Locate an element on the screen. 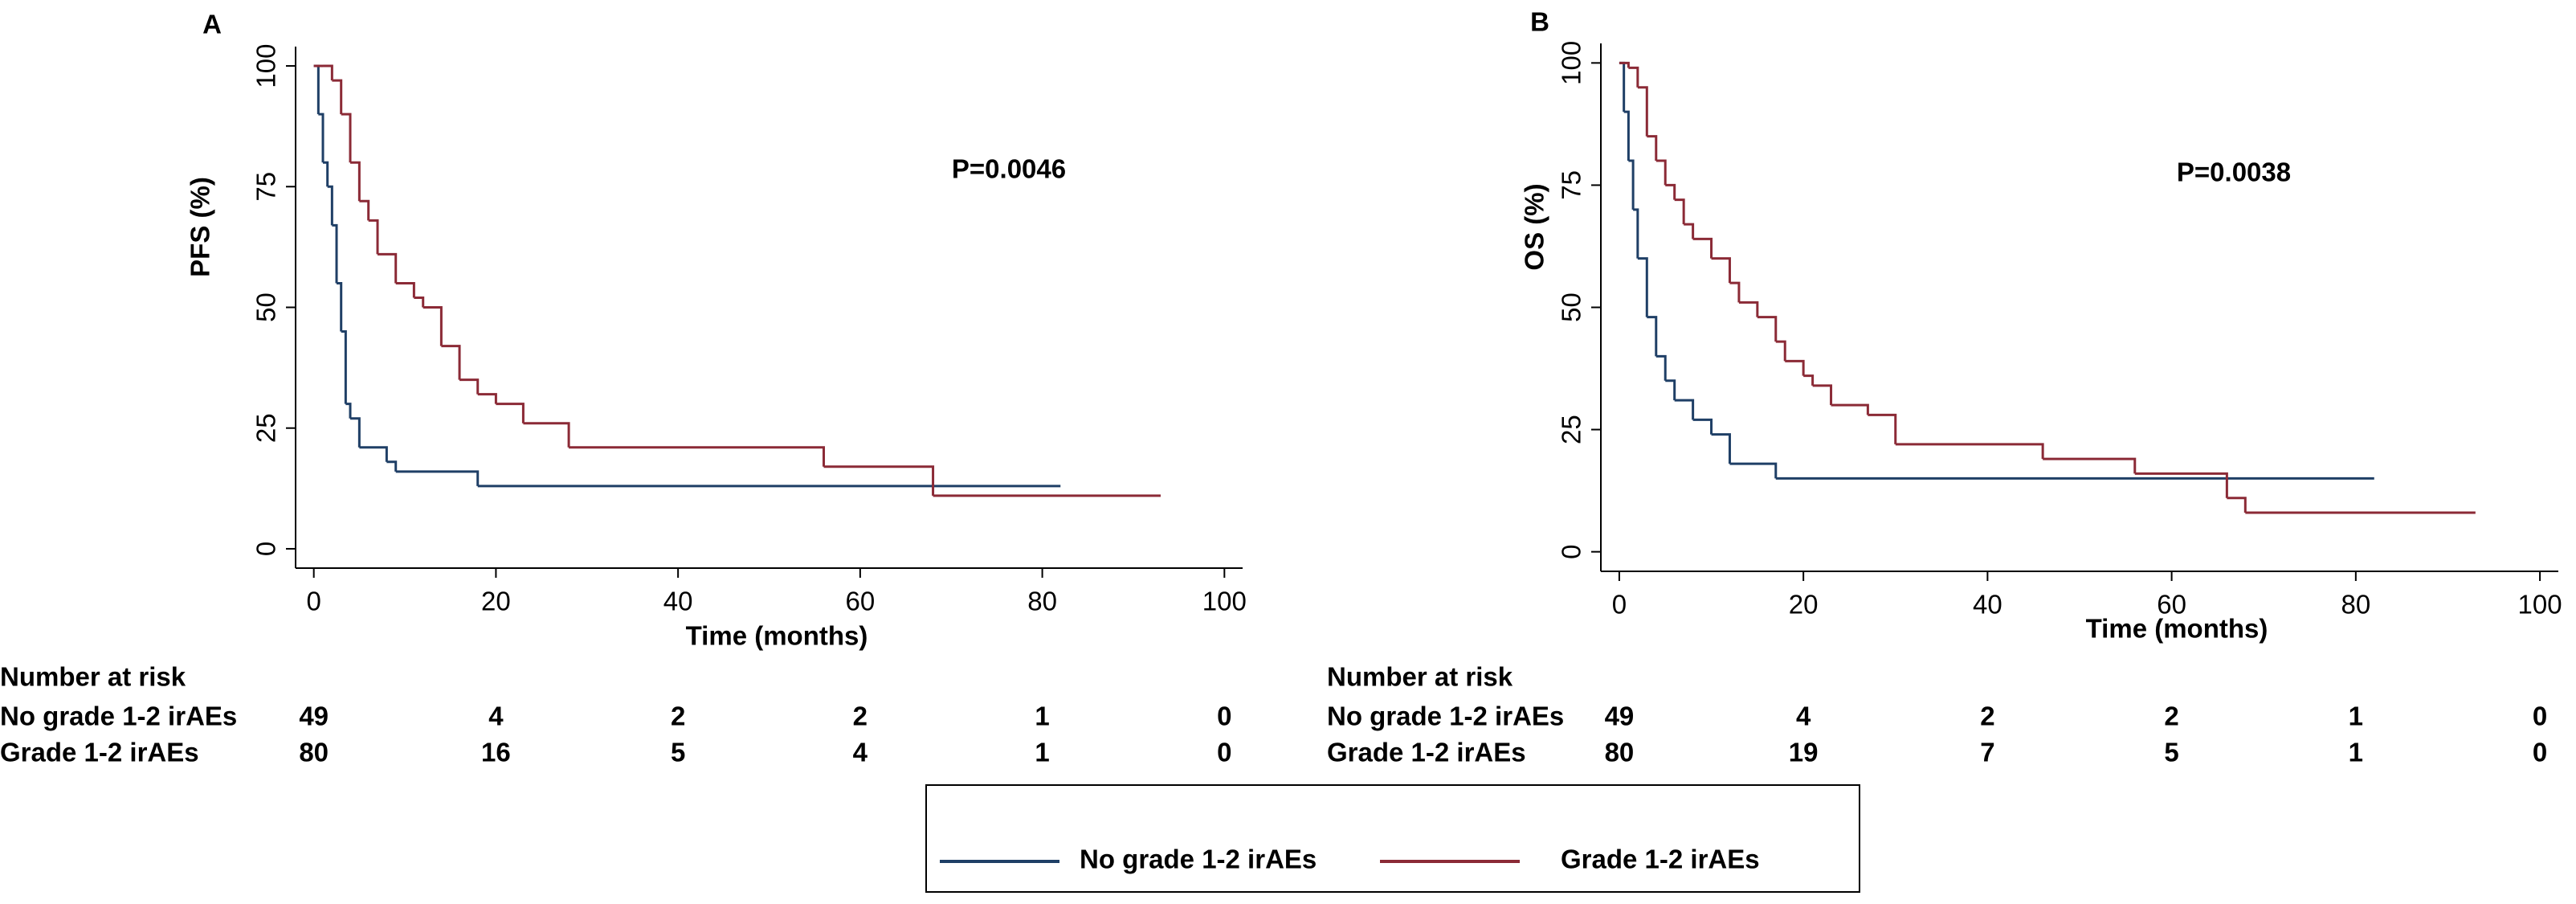 This screenshot has height=904, width=2576. panel-label: A is located at coordinates (212, 24).